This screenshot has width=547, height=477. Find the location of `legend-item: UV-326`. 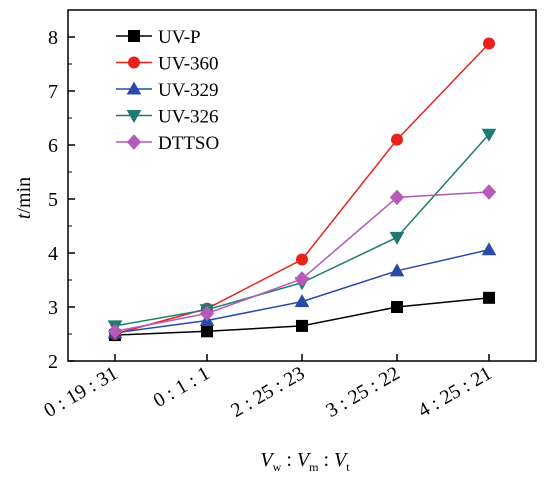

legend-item: UV-326 is located at coordinates (167, 117).